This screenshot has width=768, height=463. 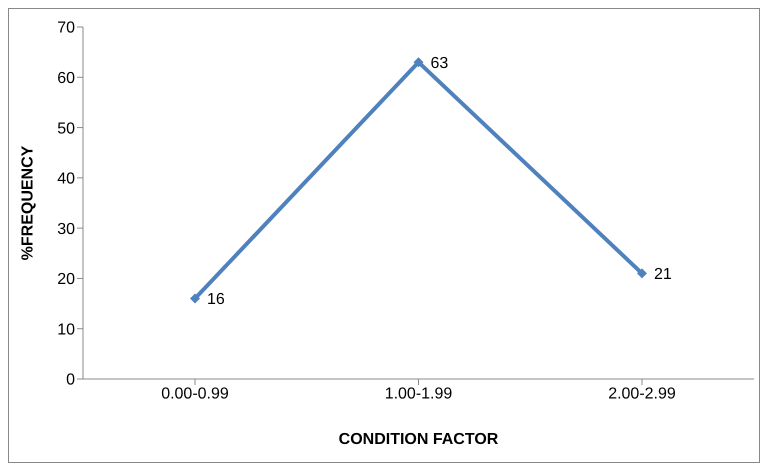 I want to click on data-label: 21, so click(x=663, y=275).